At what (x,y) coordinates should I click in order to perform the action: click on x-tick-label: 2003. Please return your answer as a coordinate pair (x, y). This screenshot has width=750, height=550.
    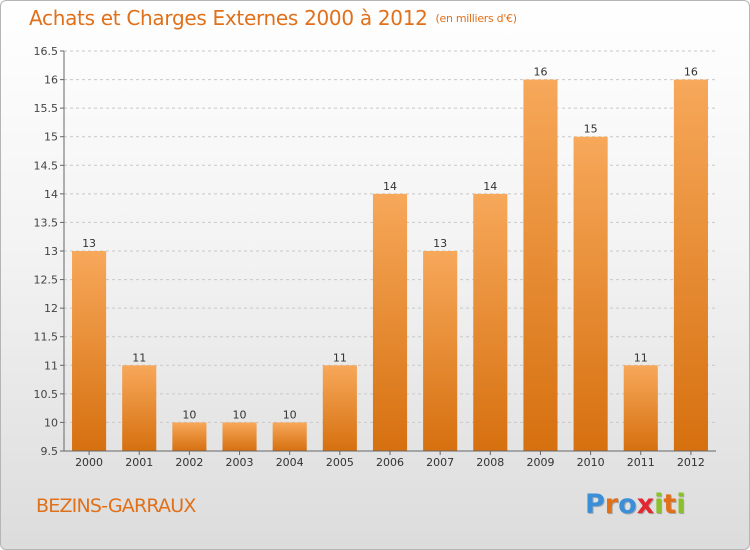
    Looking at the image, I should click on (240, 462).